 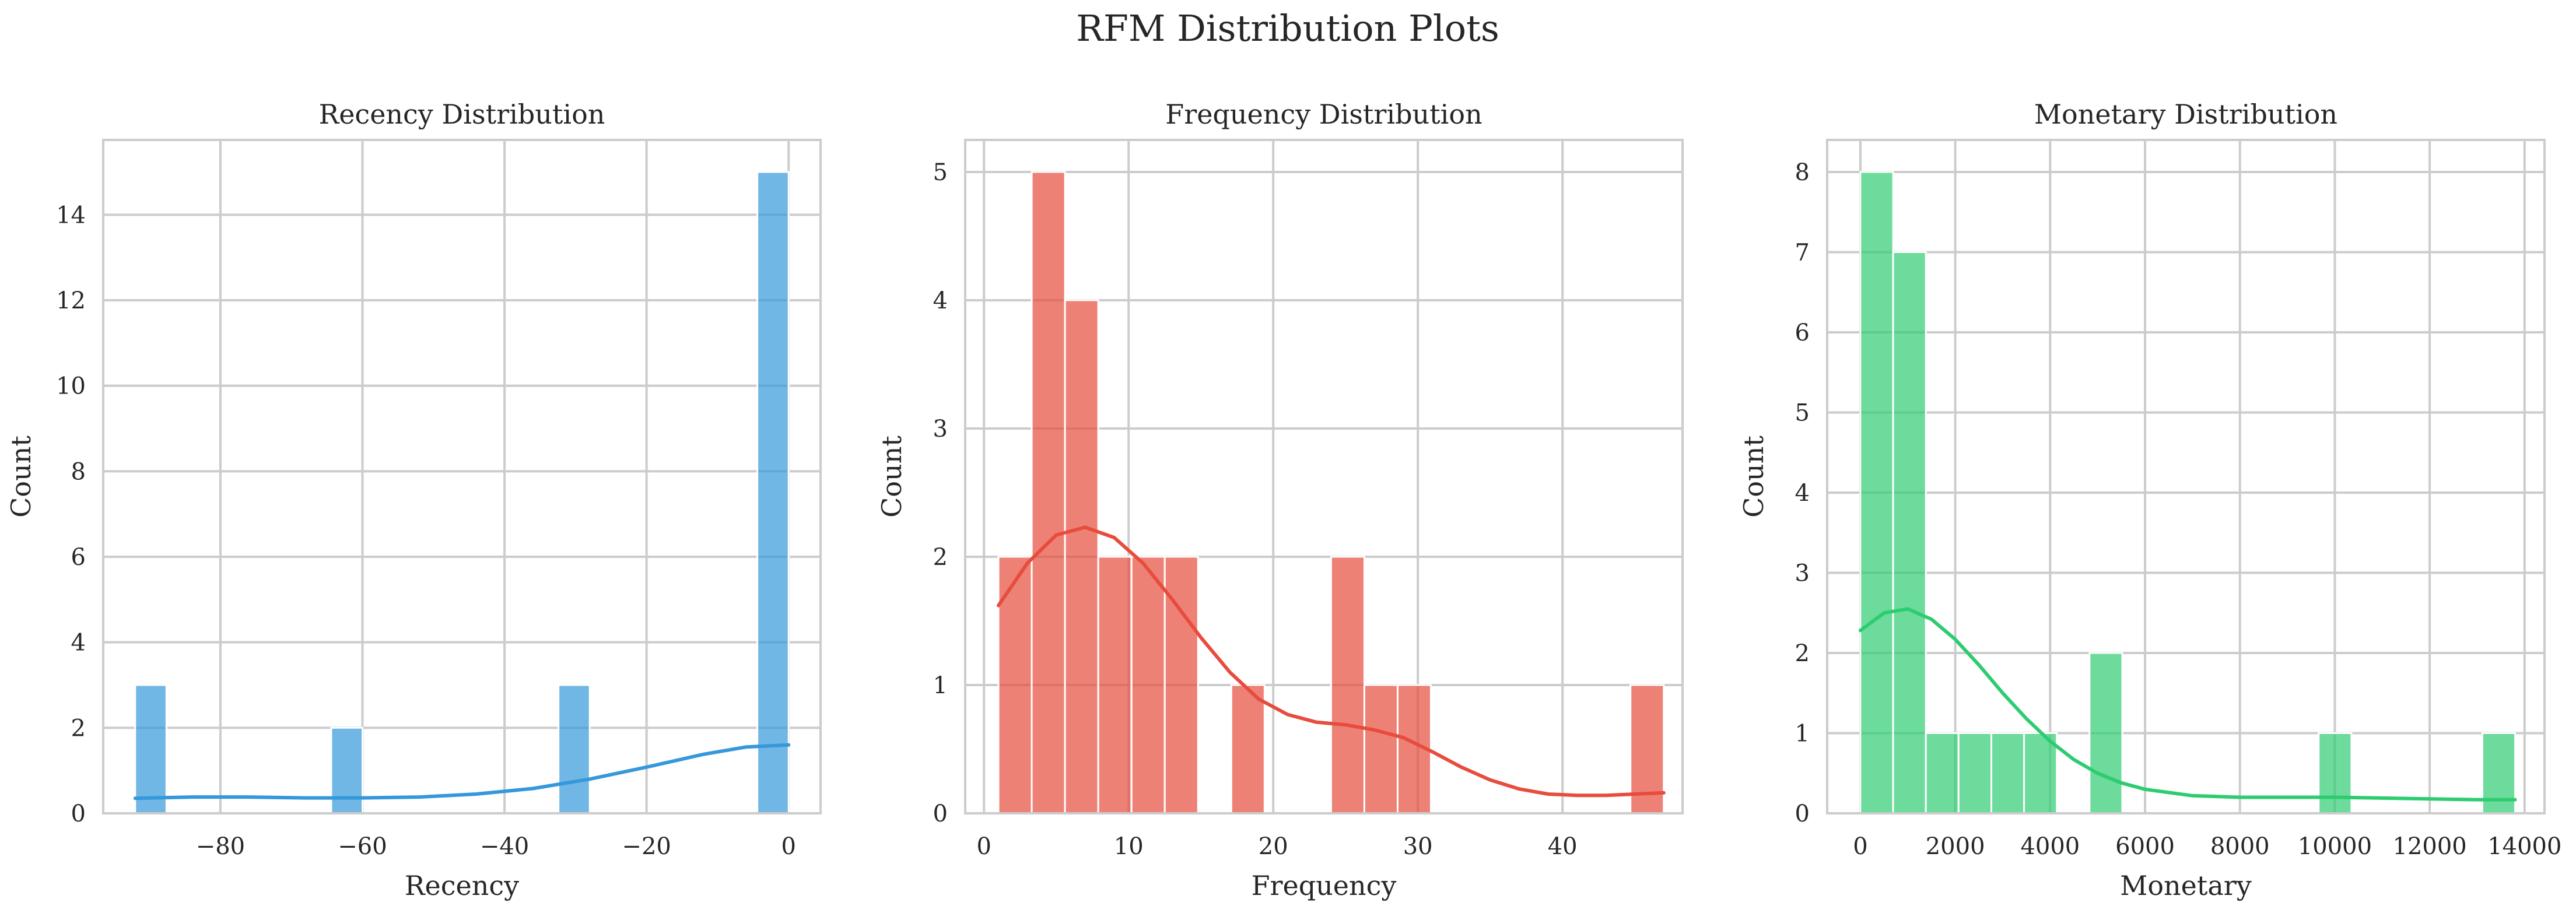 What do you see at coordinates (462, 886) in the screenshot?
I see `recency-x-axis-label: Recency` at bounding box center [462, 886].